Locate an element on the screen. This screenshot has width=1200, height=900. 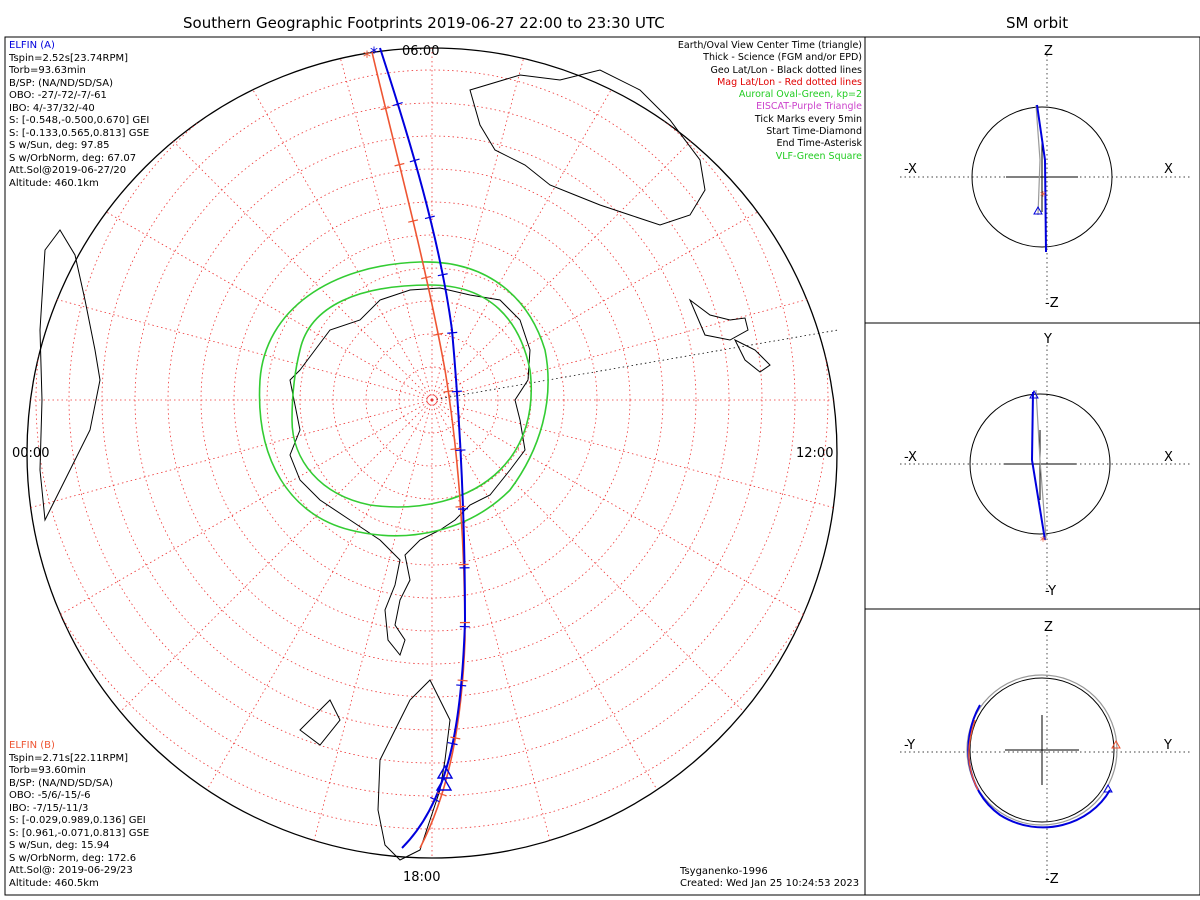
legend-item: Auroral Oval-Green, kp=2 is located at coordinates (800, 95).